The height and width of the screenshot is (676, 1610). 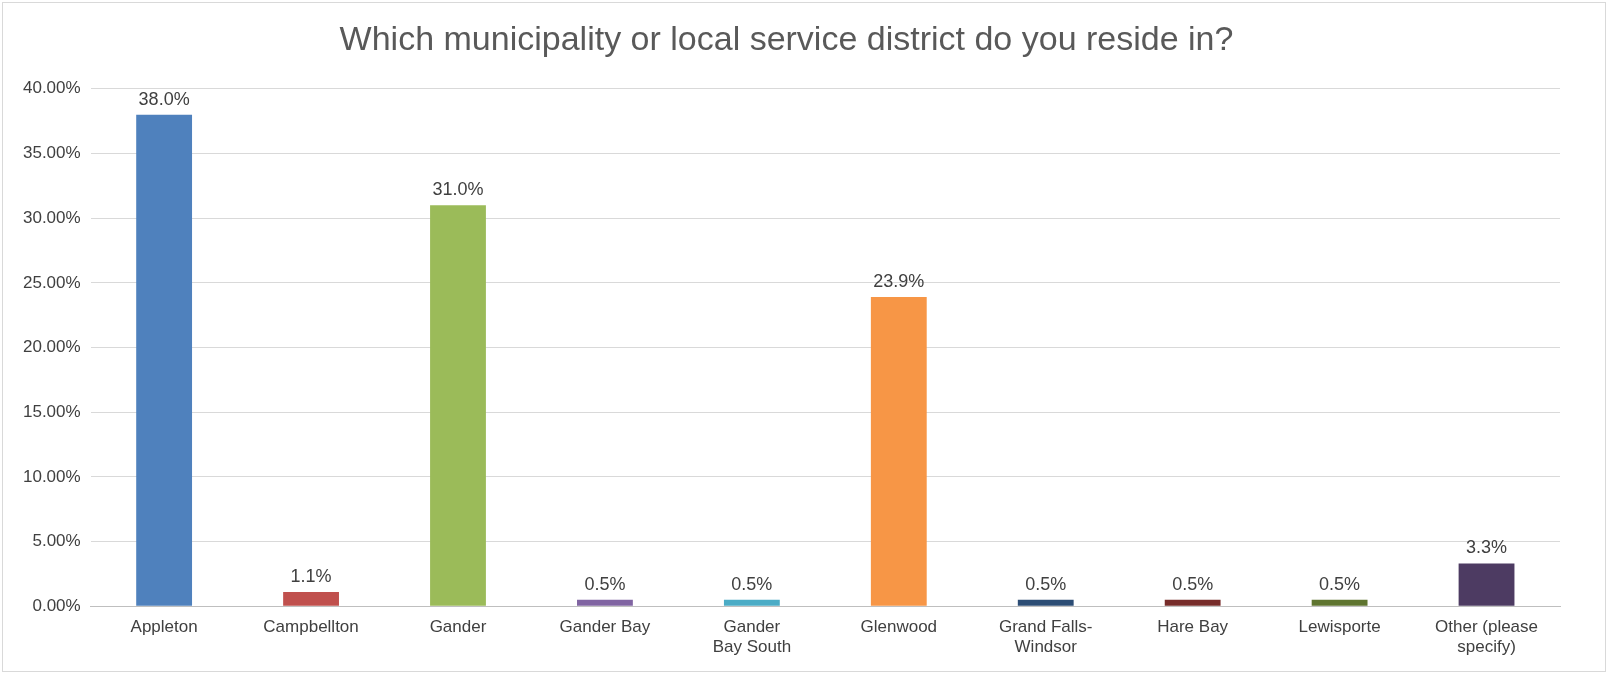 I want to click on data-label: 38.0%, so click(x=164, y=98).